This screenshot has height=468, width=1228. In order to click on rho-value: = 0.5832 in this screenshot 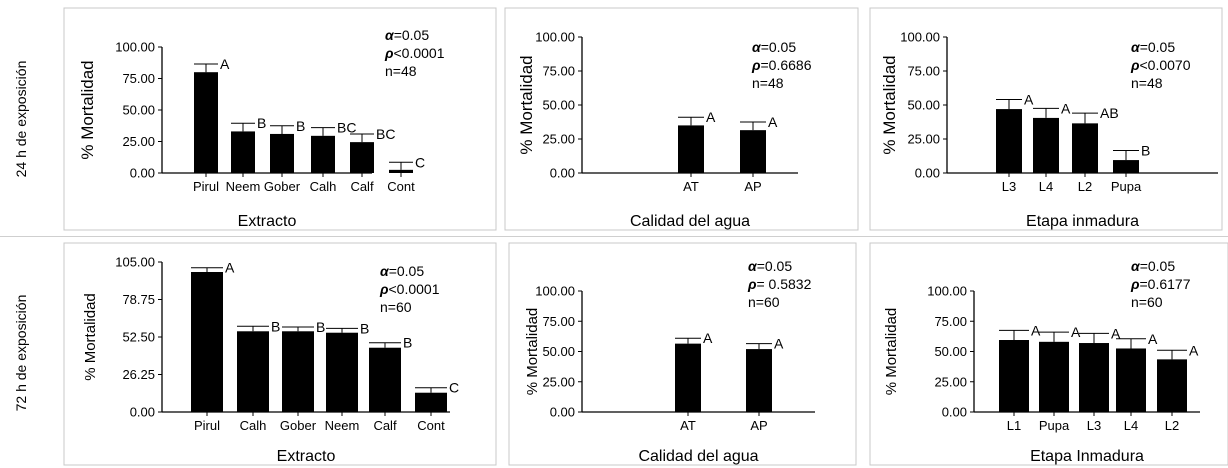, I will do `click(783, 284)`.